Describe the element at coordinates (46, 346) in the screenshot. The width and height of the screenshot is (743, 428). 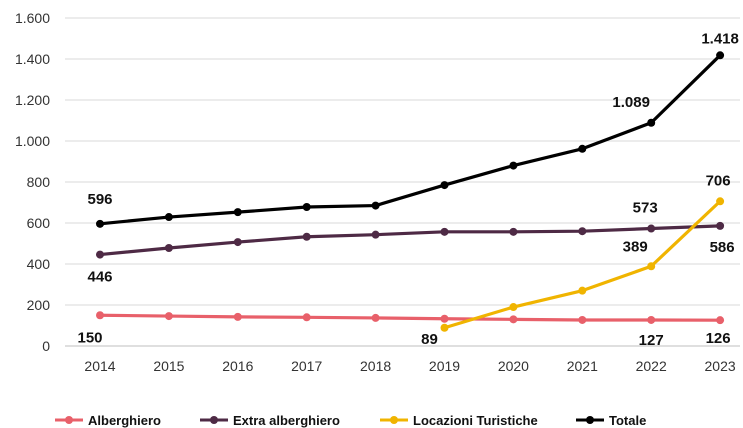
I see `y-tick-label: 0` at that location.